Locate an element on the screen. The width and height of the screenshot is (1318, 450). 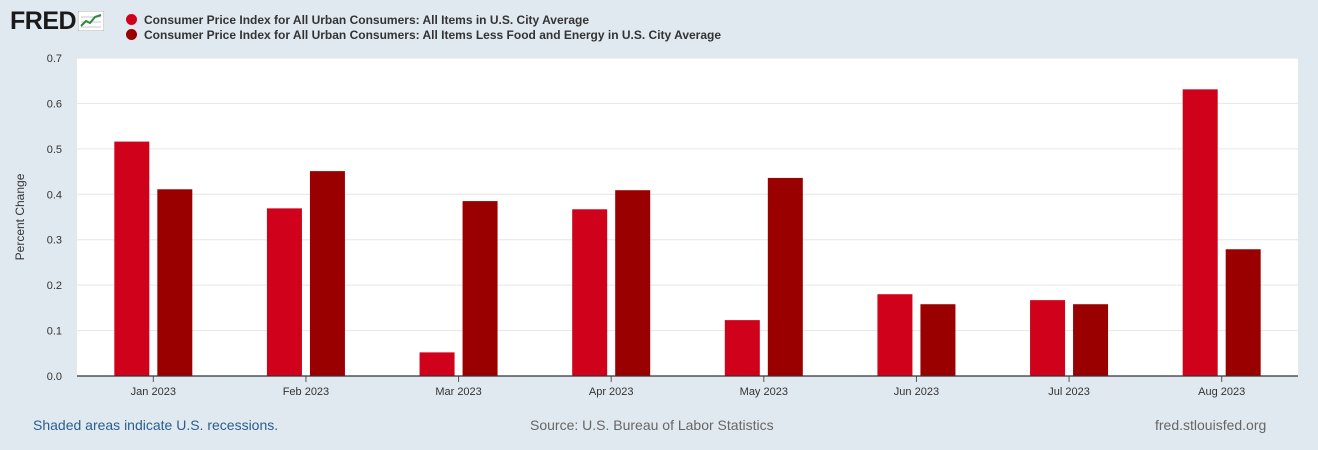
fred-logo: FRED is located at coordinates (57, 20).